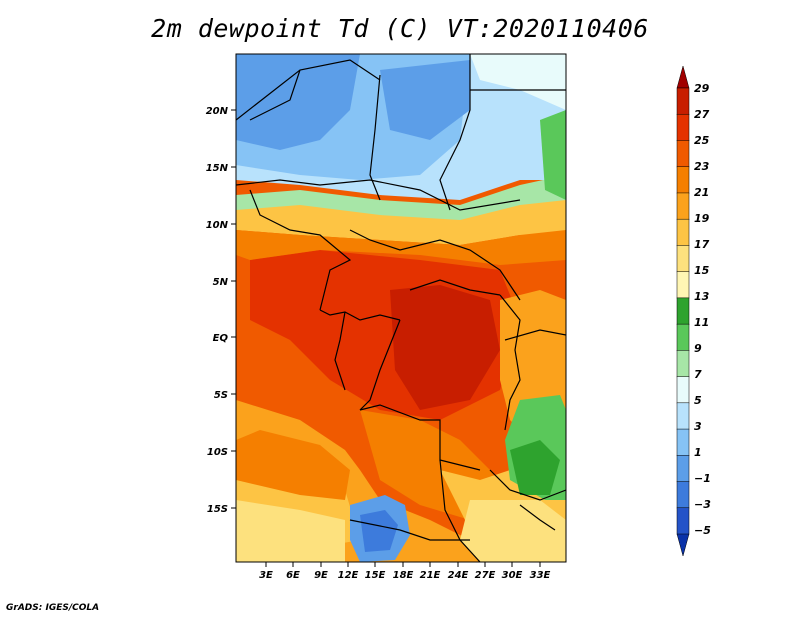 This screenshot has width=800, height=618. What do you see at coordinates (217, 225) in the screenshot?
I see `lat-label: 10N` at bounding box center [217, 225].